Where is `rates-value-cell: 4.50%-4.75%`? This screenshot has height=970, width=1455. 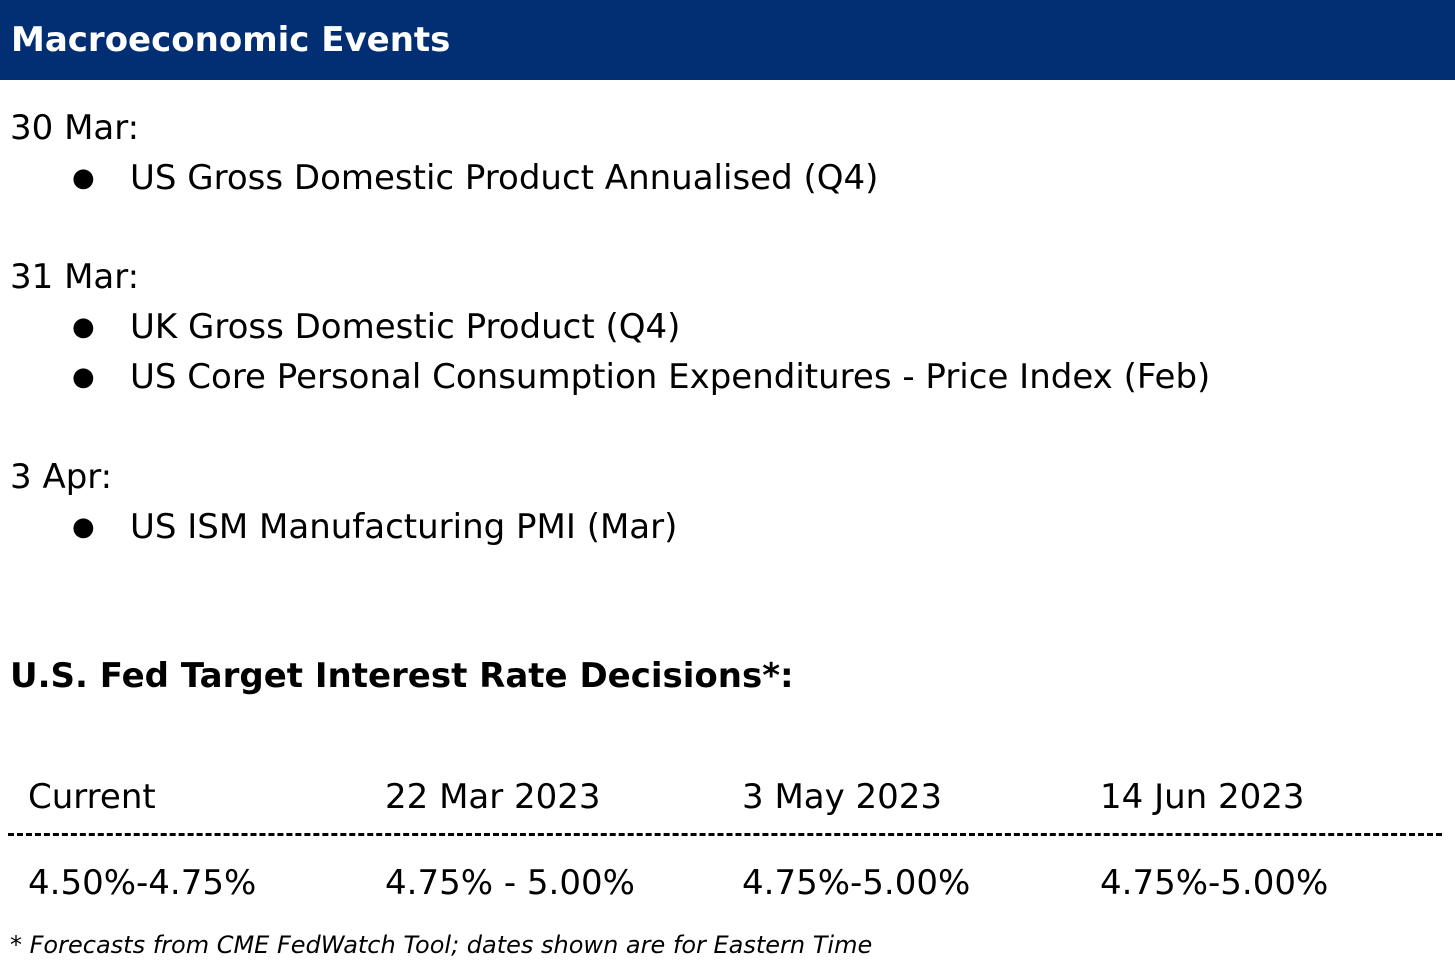
rates-value-cell: 4.50%-4.75% is located at coordinates (142, 883).